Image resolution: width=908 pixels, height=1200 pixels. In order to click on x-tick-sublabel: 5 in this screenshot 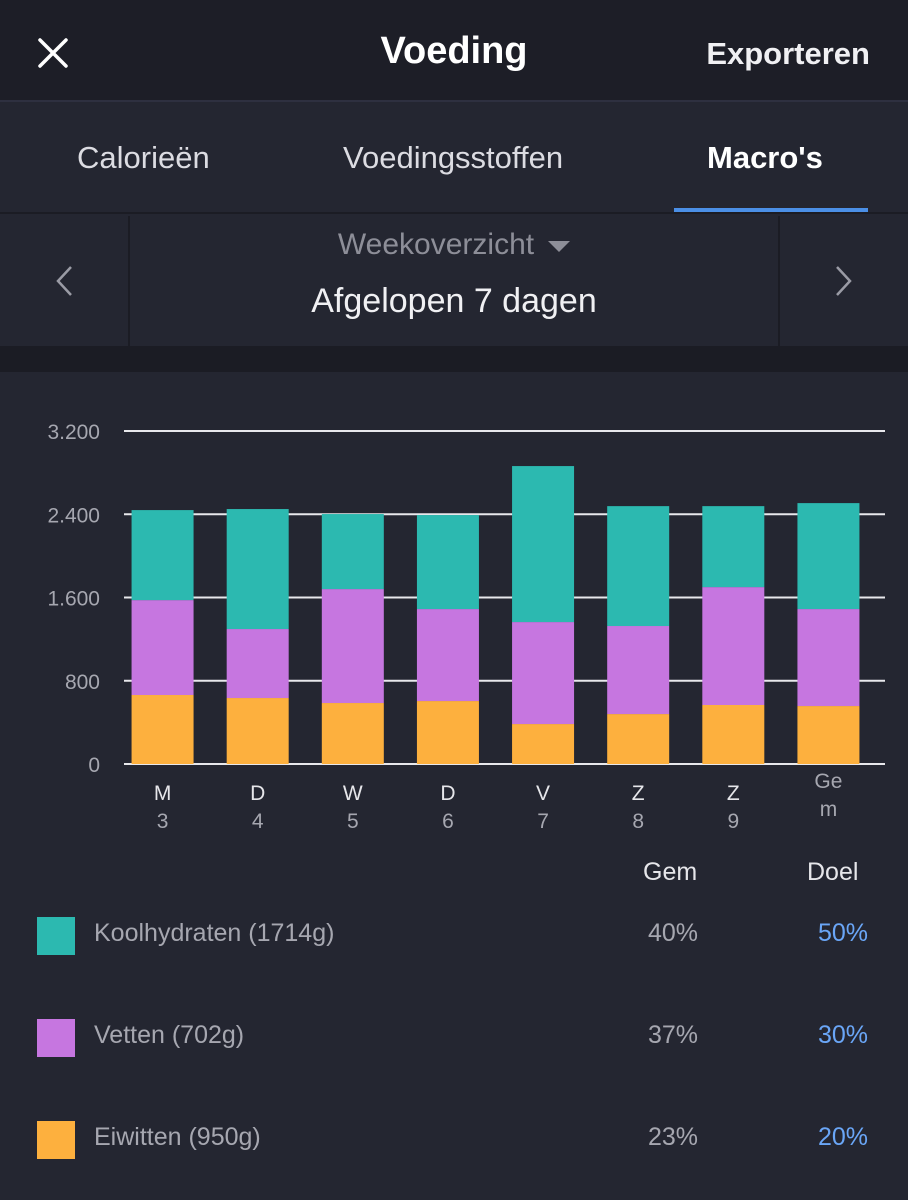, I will do `click(353, 821)`.